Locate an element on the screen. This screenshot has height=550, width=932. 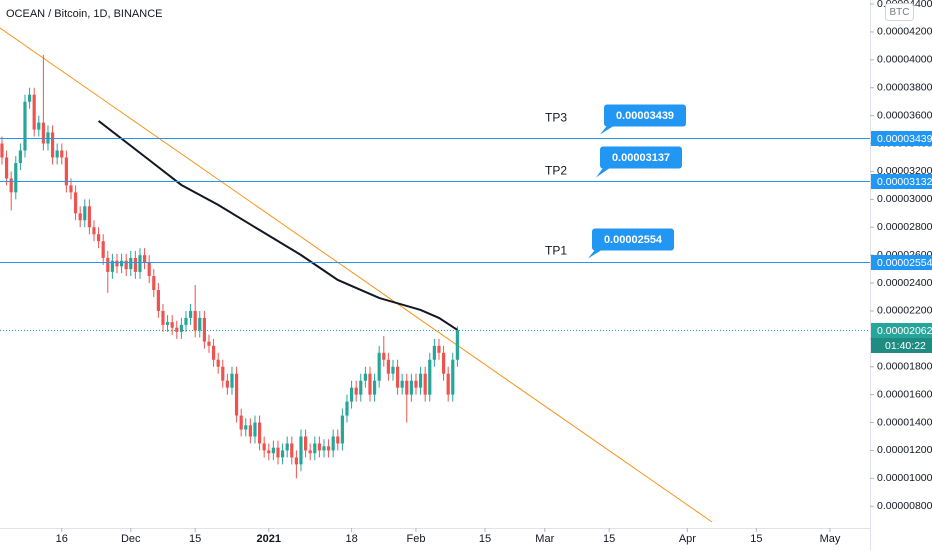
y-tick-label: 0.00001400 is located at coordinates (904, 422).